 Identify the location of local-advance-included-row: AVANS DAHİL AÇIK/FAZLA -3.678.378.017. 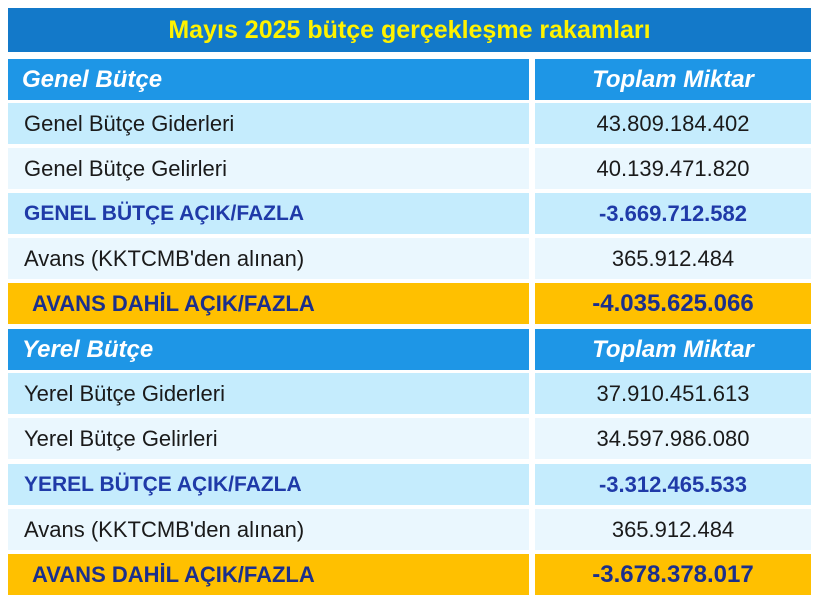
(409, 574).